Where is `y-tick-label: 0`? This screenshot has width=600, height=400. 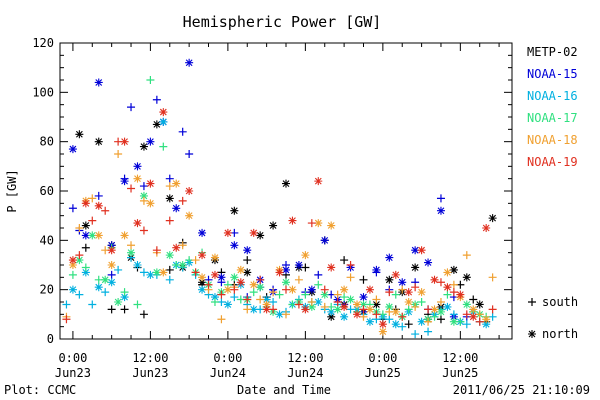
y-tick-label: 0 is located at coordinates (50, 339).